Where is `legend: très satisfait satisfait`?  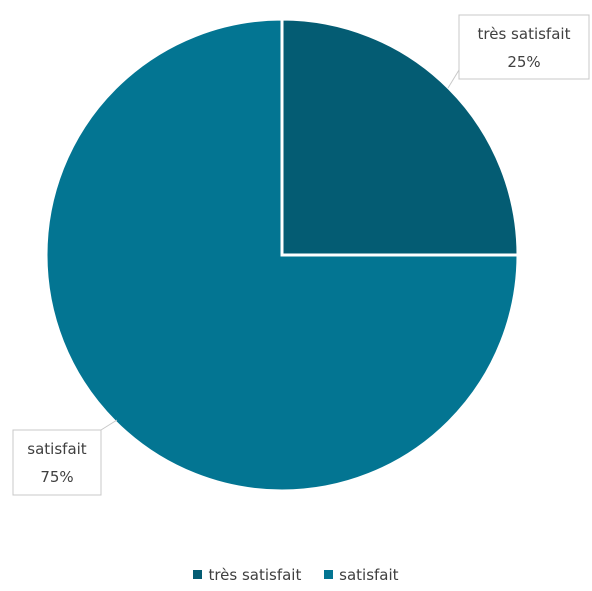 legend: très satisfait satisfait is located at coordinates (296, 575).